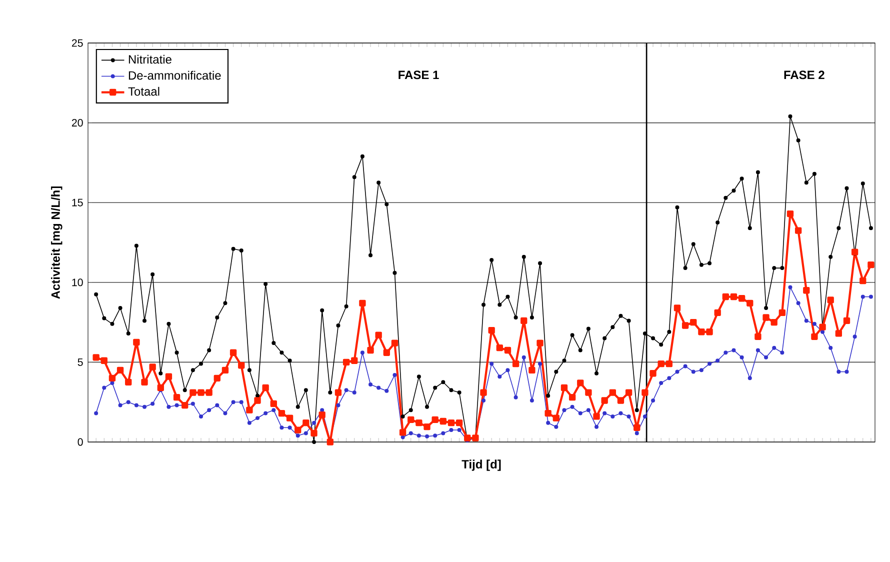  What do you see at coordinates (804, 75) in the screenshot?
I see `annotation: FASE 2` at bounding box center [804, 75].